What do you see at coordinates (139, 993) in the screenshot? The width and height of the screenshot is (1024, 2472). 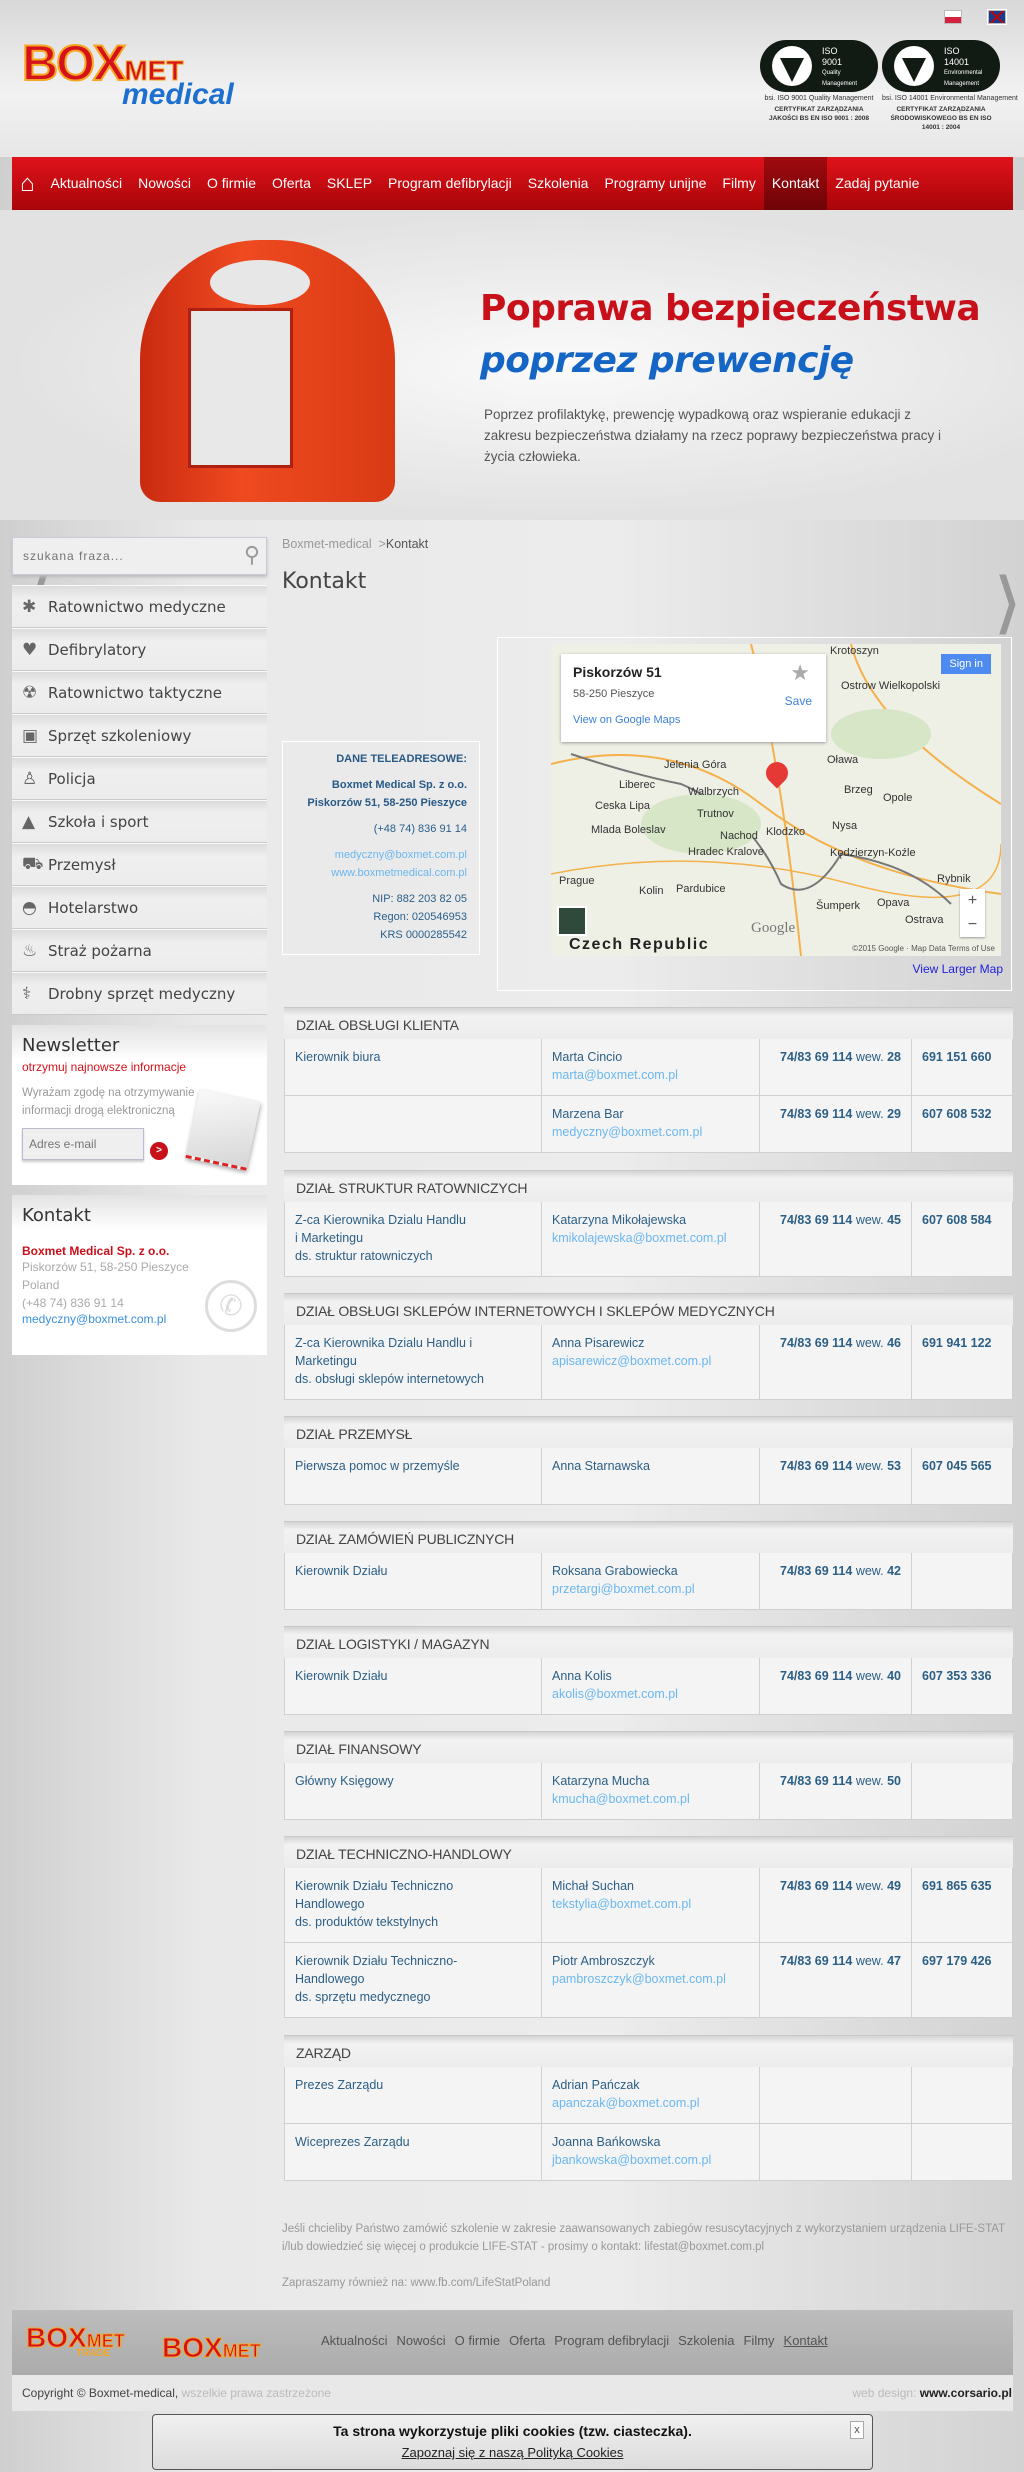 I see `sidebar-menu-item: ⚕ Drobny sprzęt medyczny` at bounding box center [139, 993].